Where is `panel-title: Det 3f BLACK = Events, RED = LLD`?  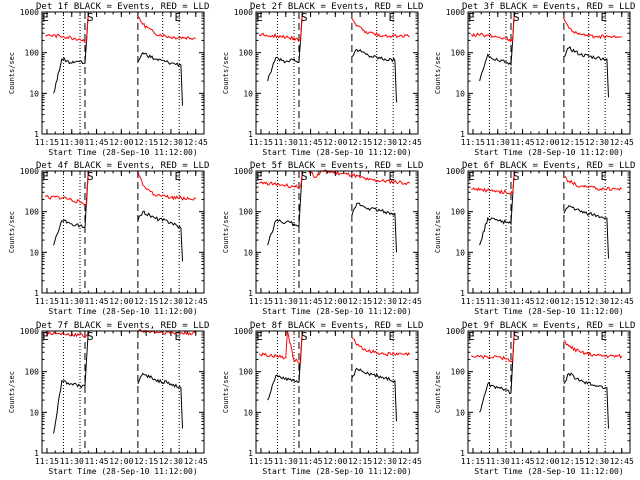
panel-title: Det 3f BLACK = Events, RED = LLD is located at coordinates (548, 7).